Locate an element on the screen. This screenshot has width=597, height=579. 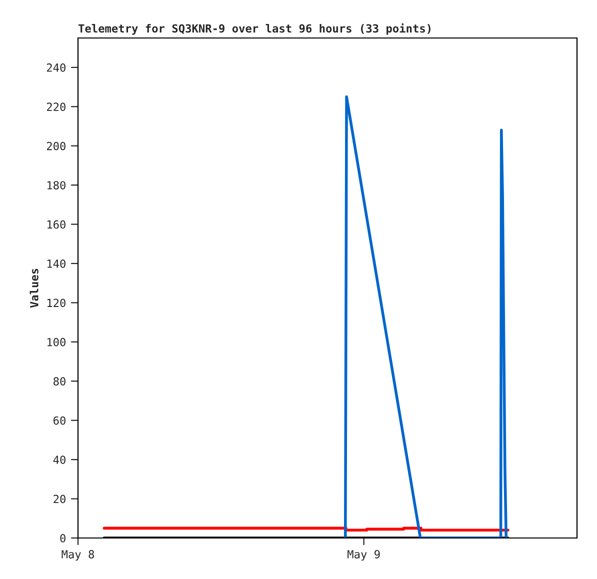
y-tick-label: 100 is located at coordinates (56, 342).